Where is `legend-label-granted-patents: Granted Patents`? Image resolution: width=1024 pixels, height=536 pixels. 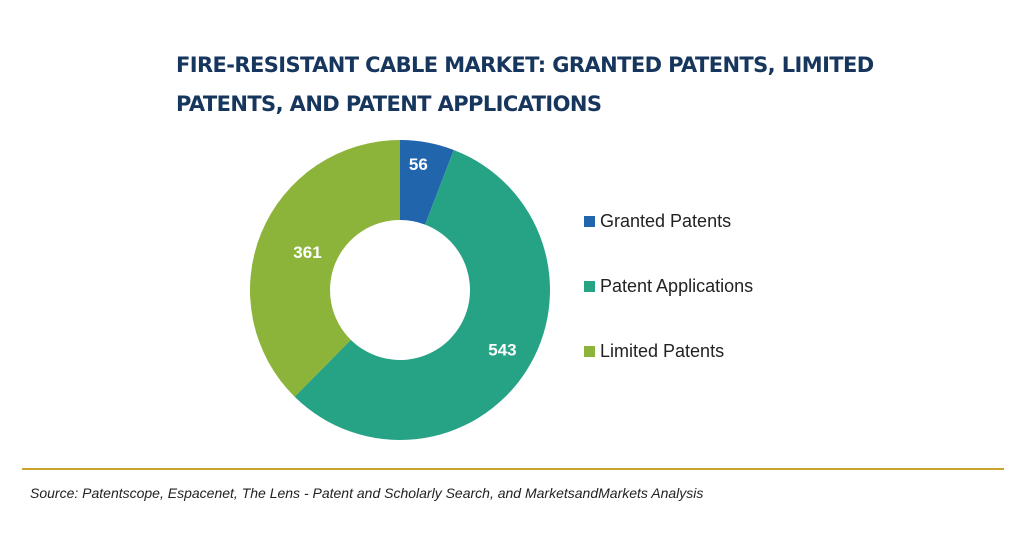
legend-label-granted-patents: Granted Patents is located at coordinates (666, 221).